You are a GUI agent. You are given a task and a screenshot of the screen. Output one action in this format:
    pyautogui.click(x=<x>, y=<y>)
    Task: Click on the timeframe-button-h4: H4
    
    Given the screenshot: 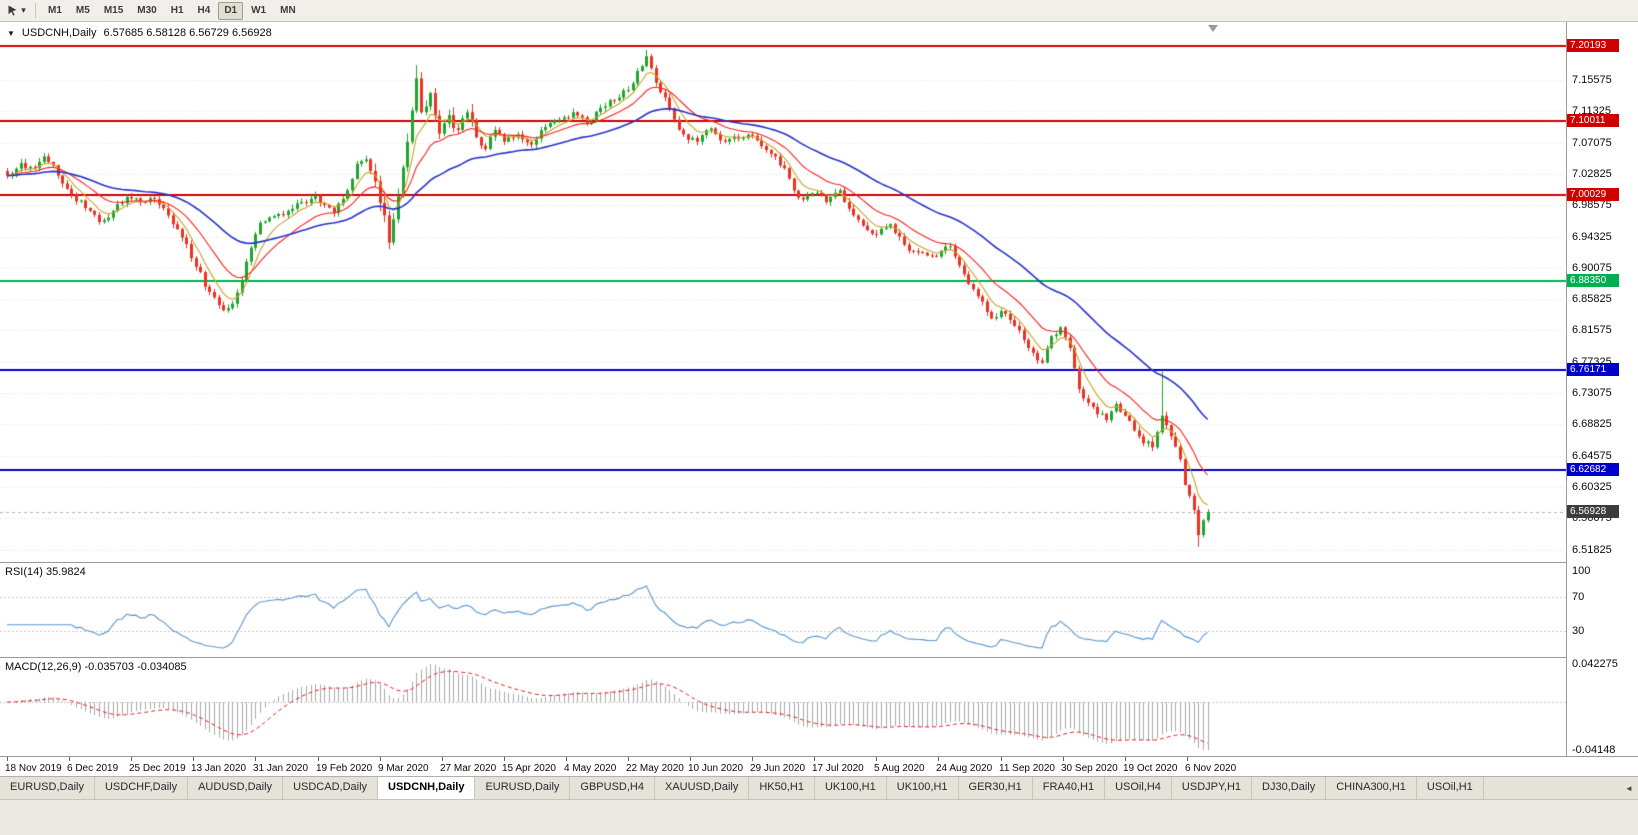 What is the action you would take?
    pyautogui.click(x=204, y=11)
    